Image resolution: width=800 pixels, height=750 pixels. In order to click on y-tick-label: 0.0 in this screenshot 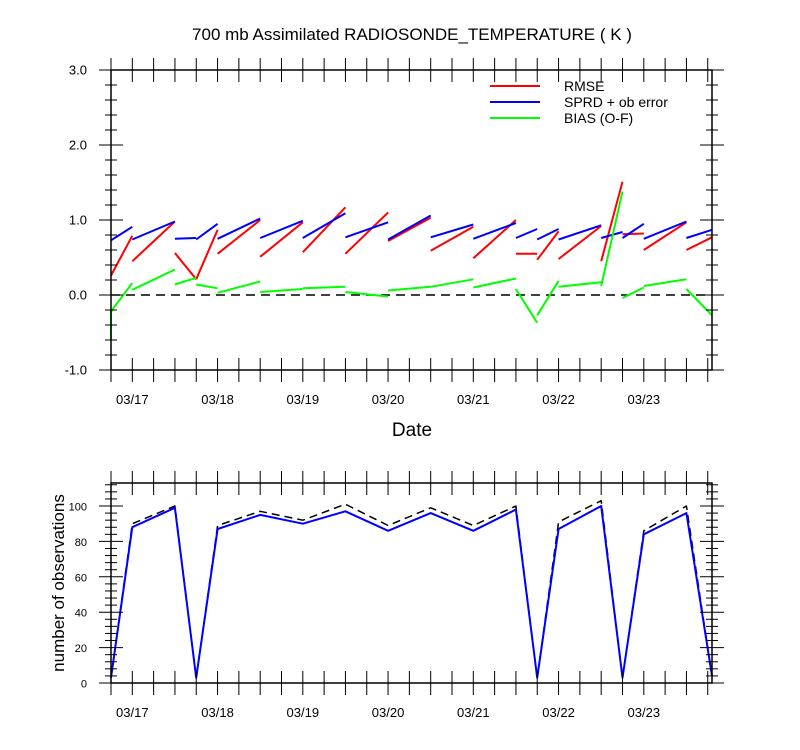, I will do `click(78, 295)`.